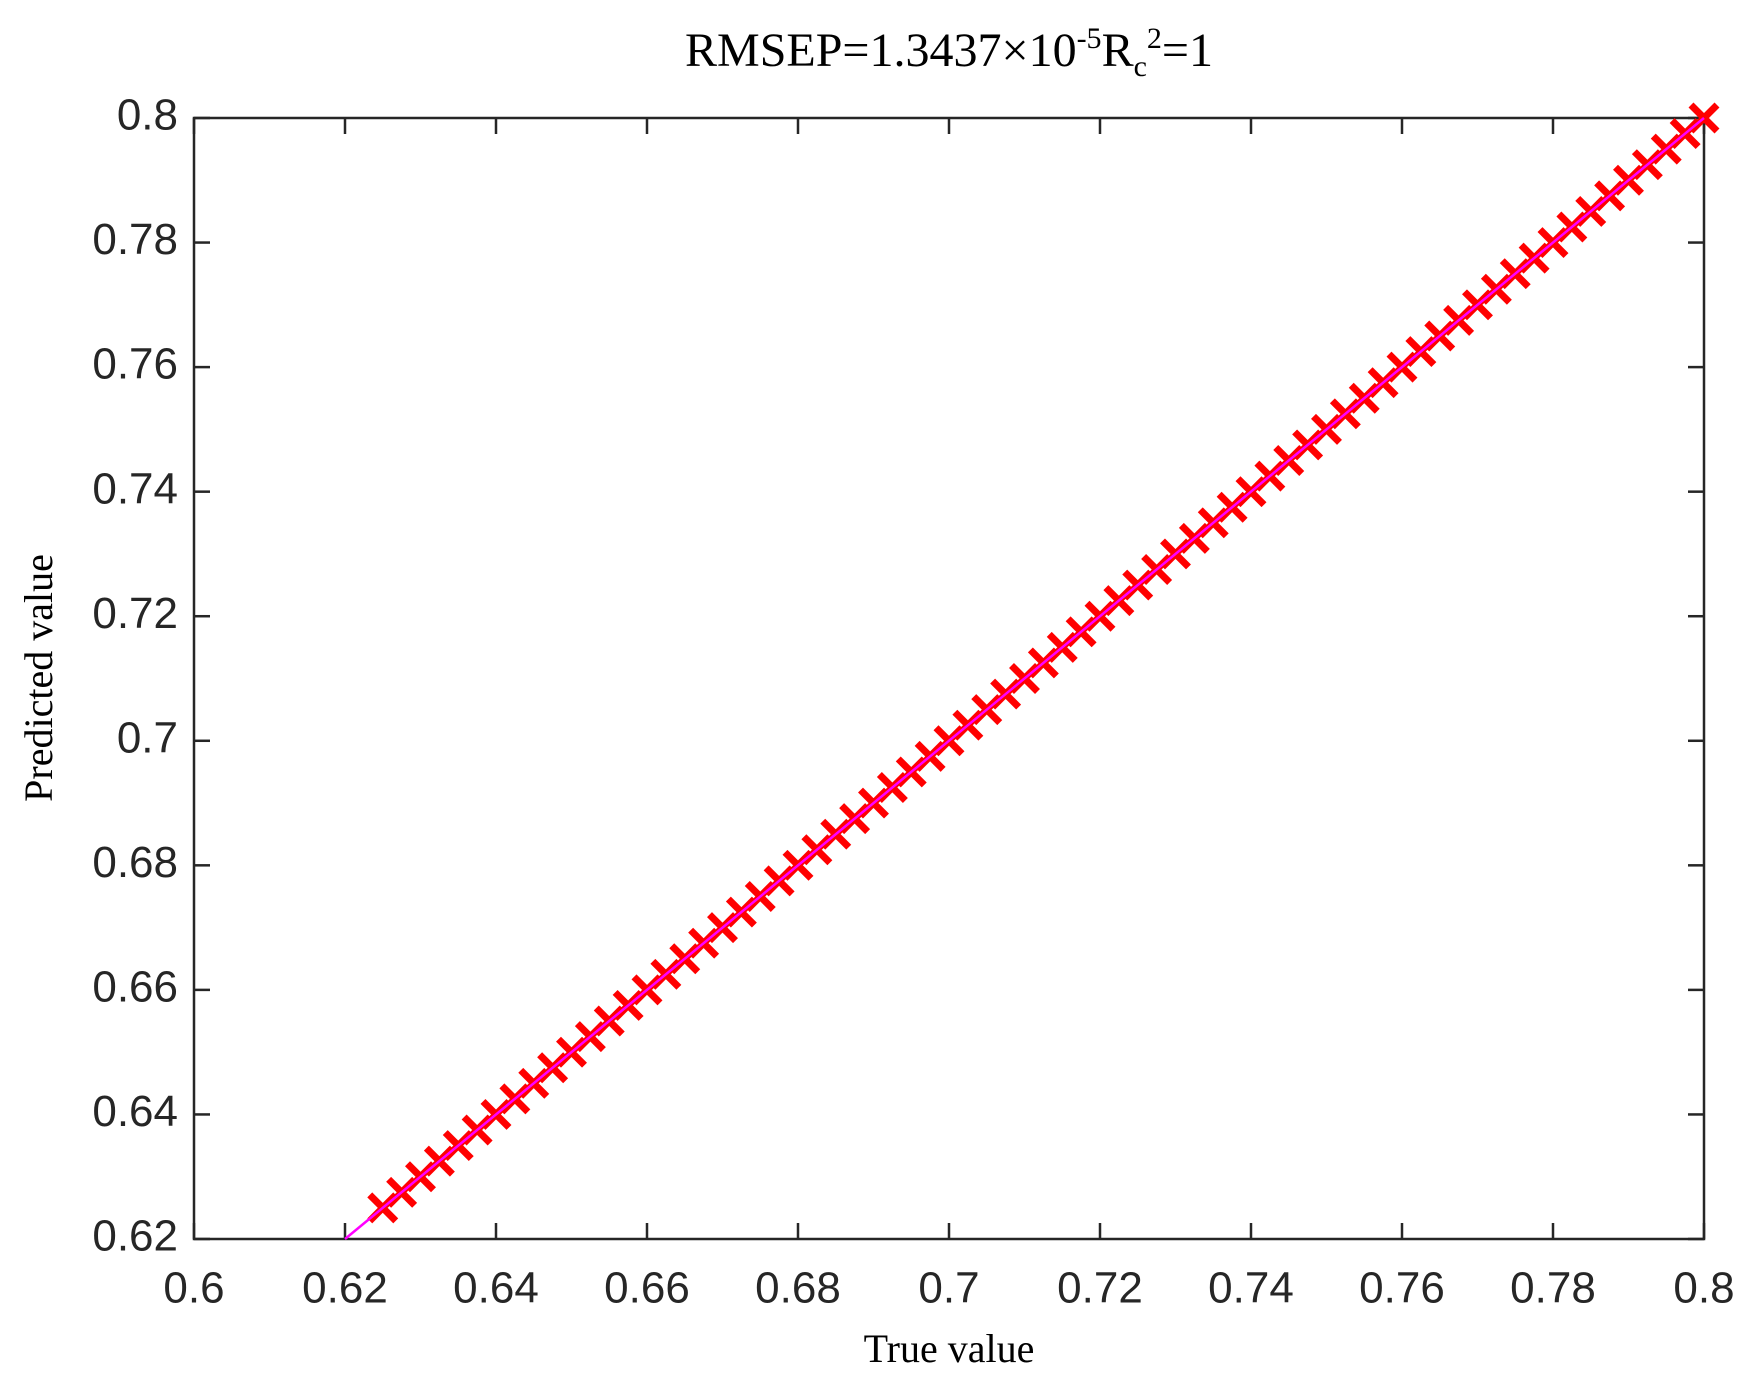 The image size is (1749, 1393). I want to click on x-tick-label: 0.66, so click(647, 1288).